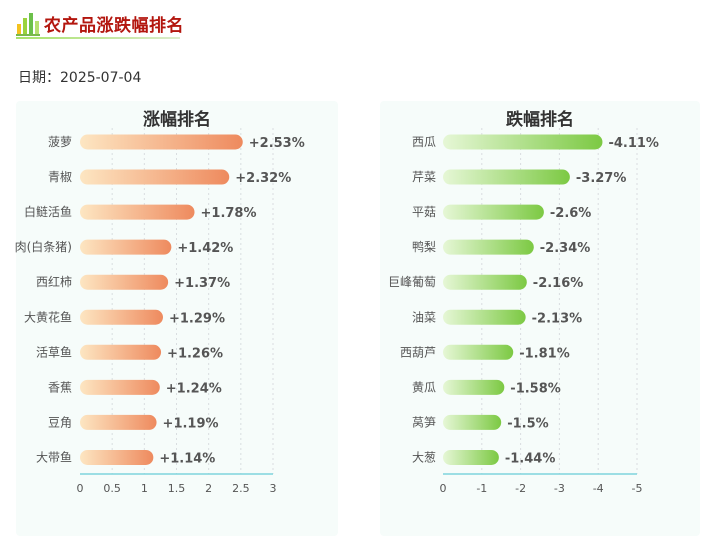 The image size is (714, 539). I want to click on fall-data-label: -1.5%, so click(527, 423).